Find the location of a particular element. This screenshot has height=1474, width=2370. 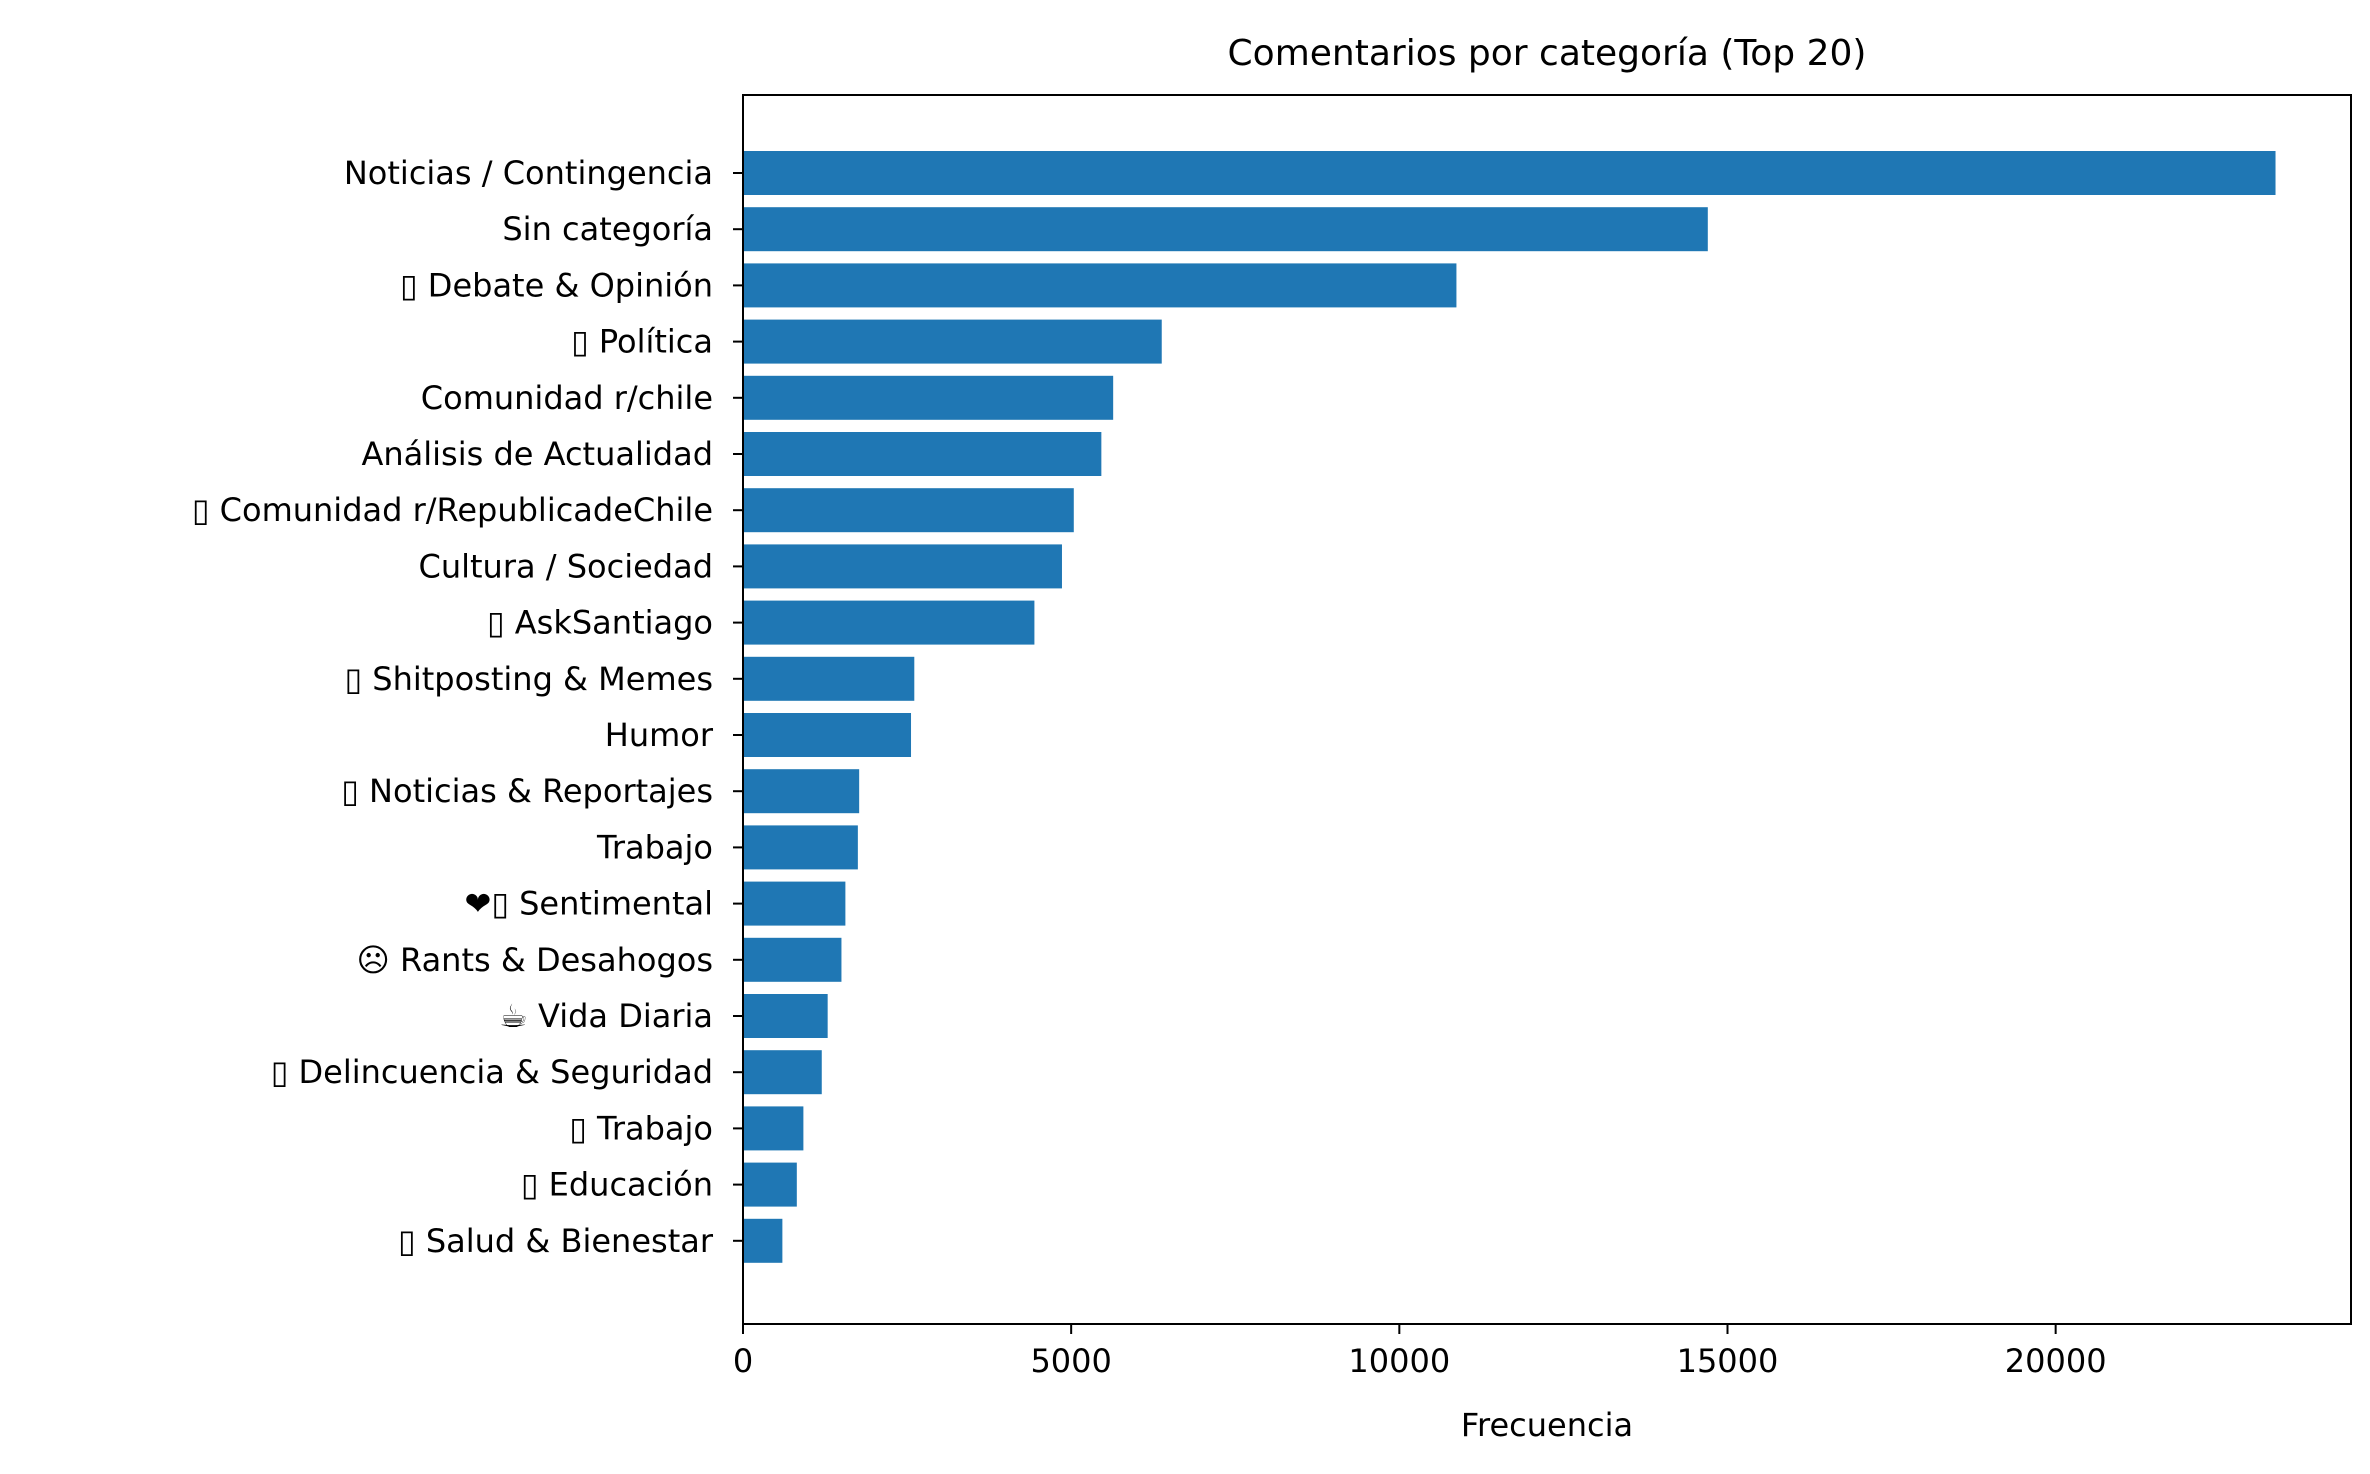

x-axis-label: Frecuencia is located at coordinates (1547, 1425).